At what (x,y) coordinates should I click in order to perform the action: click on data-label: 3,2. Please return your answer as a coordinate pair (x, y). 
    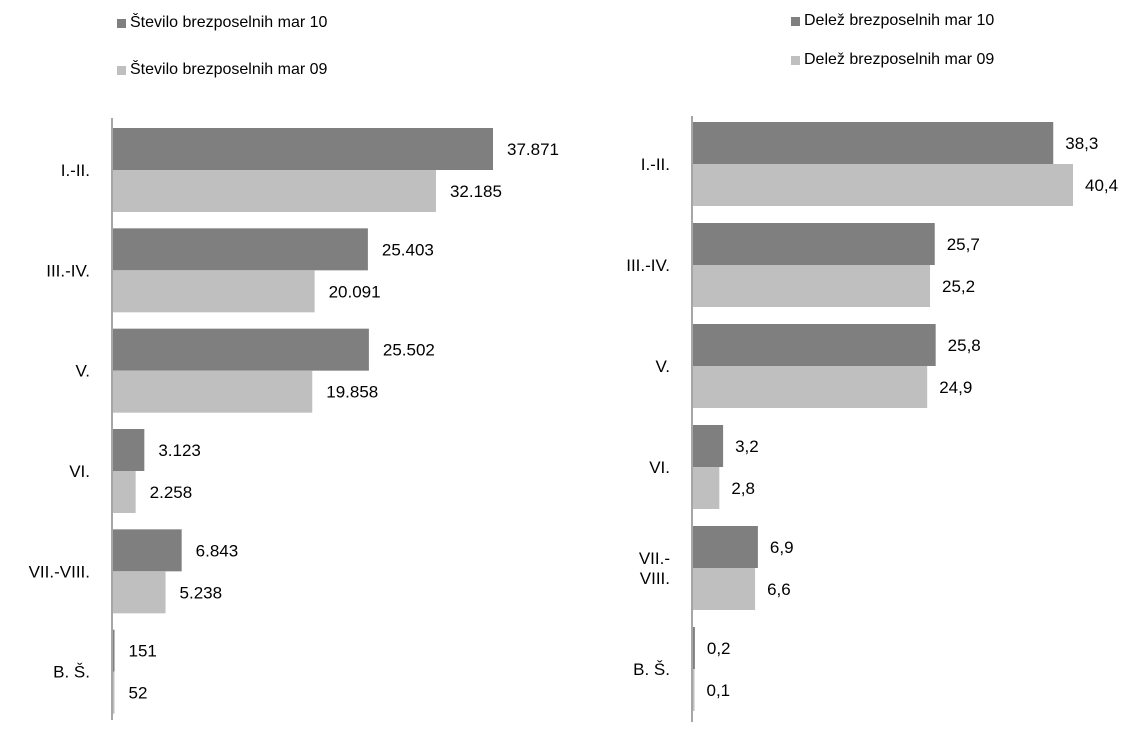
    Looking at the image, I should click on (747, 446).